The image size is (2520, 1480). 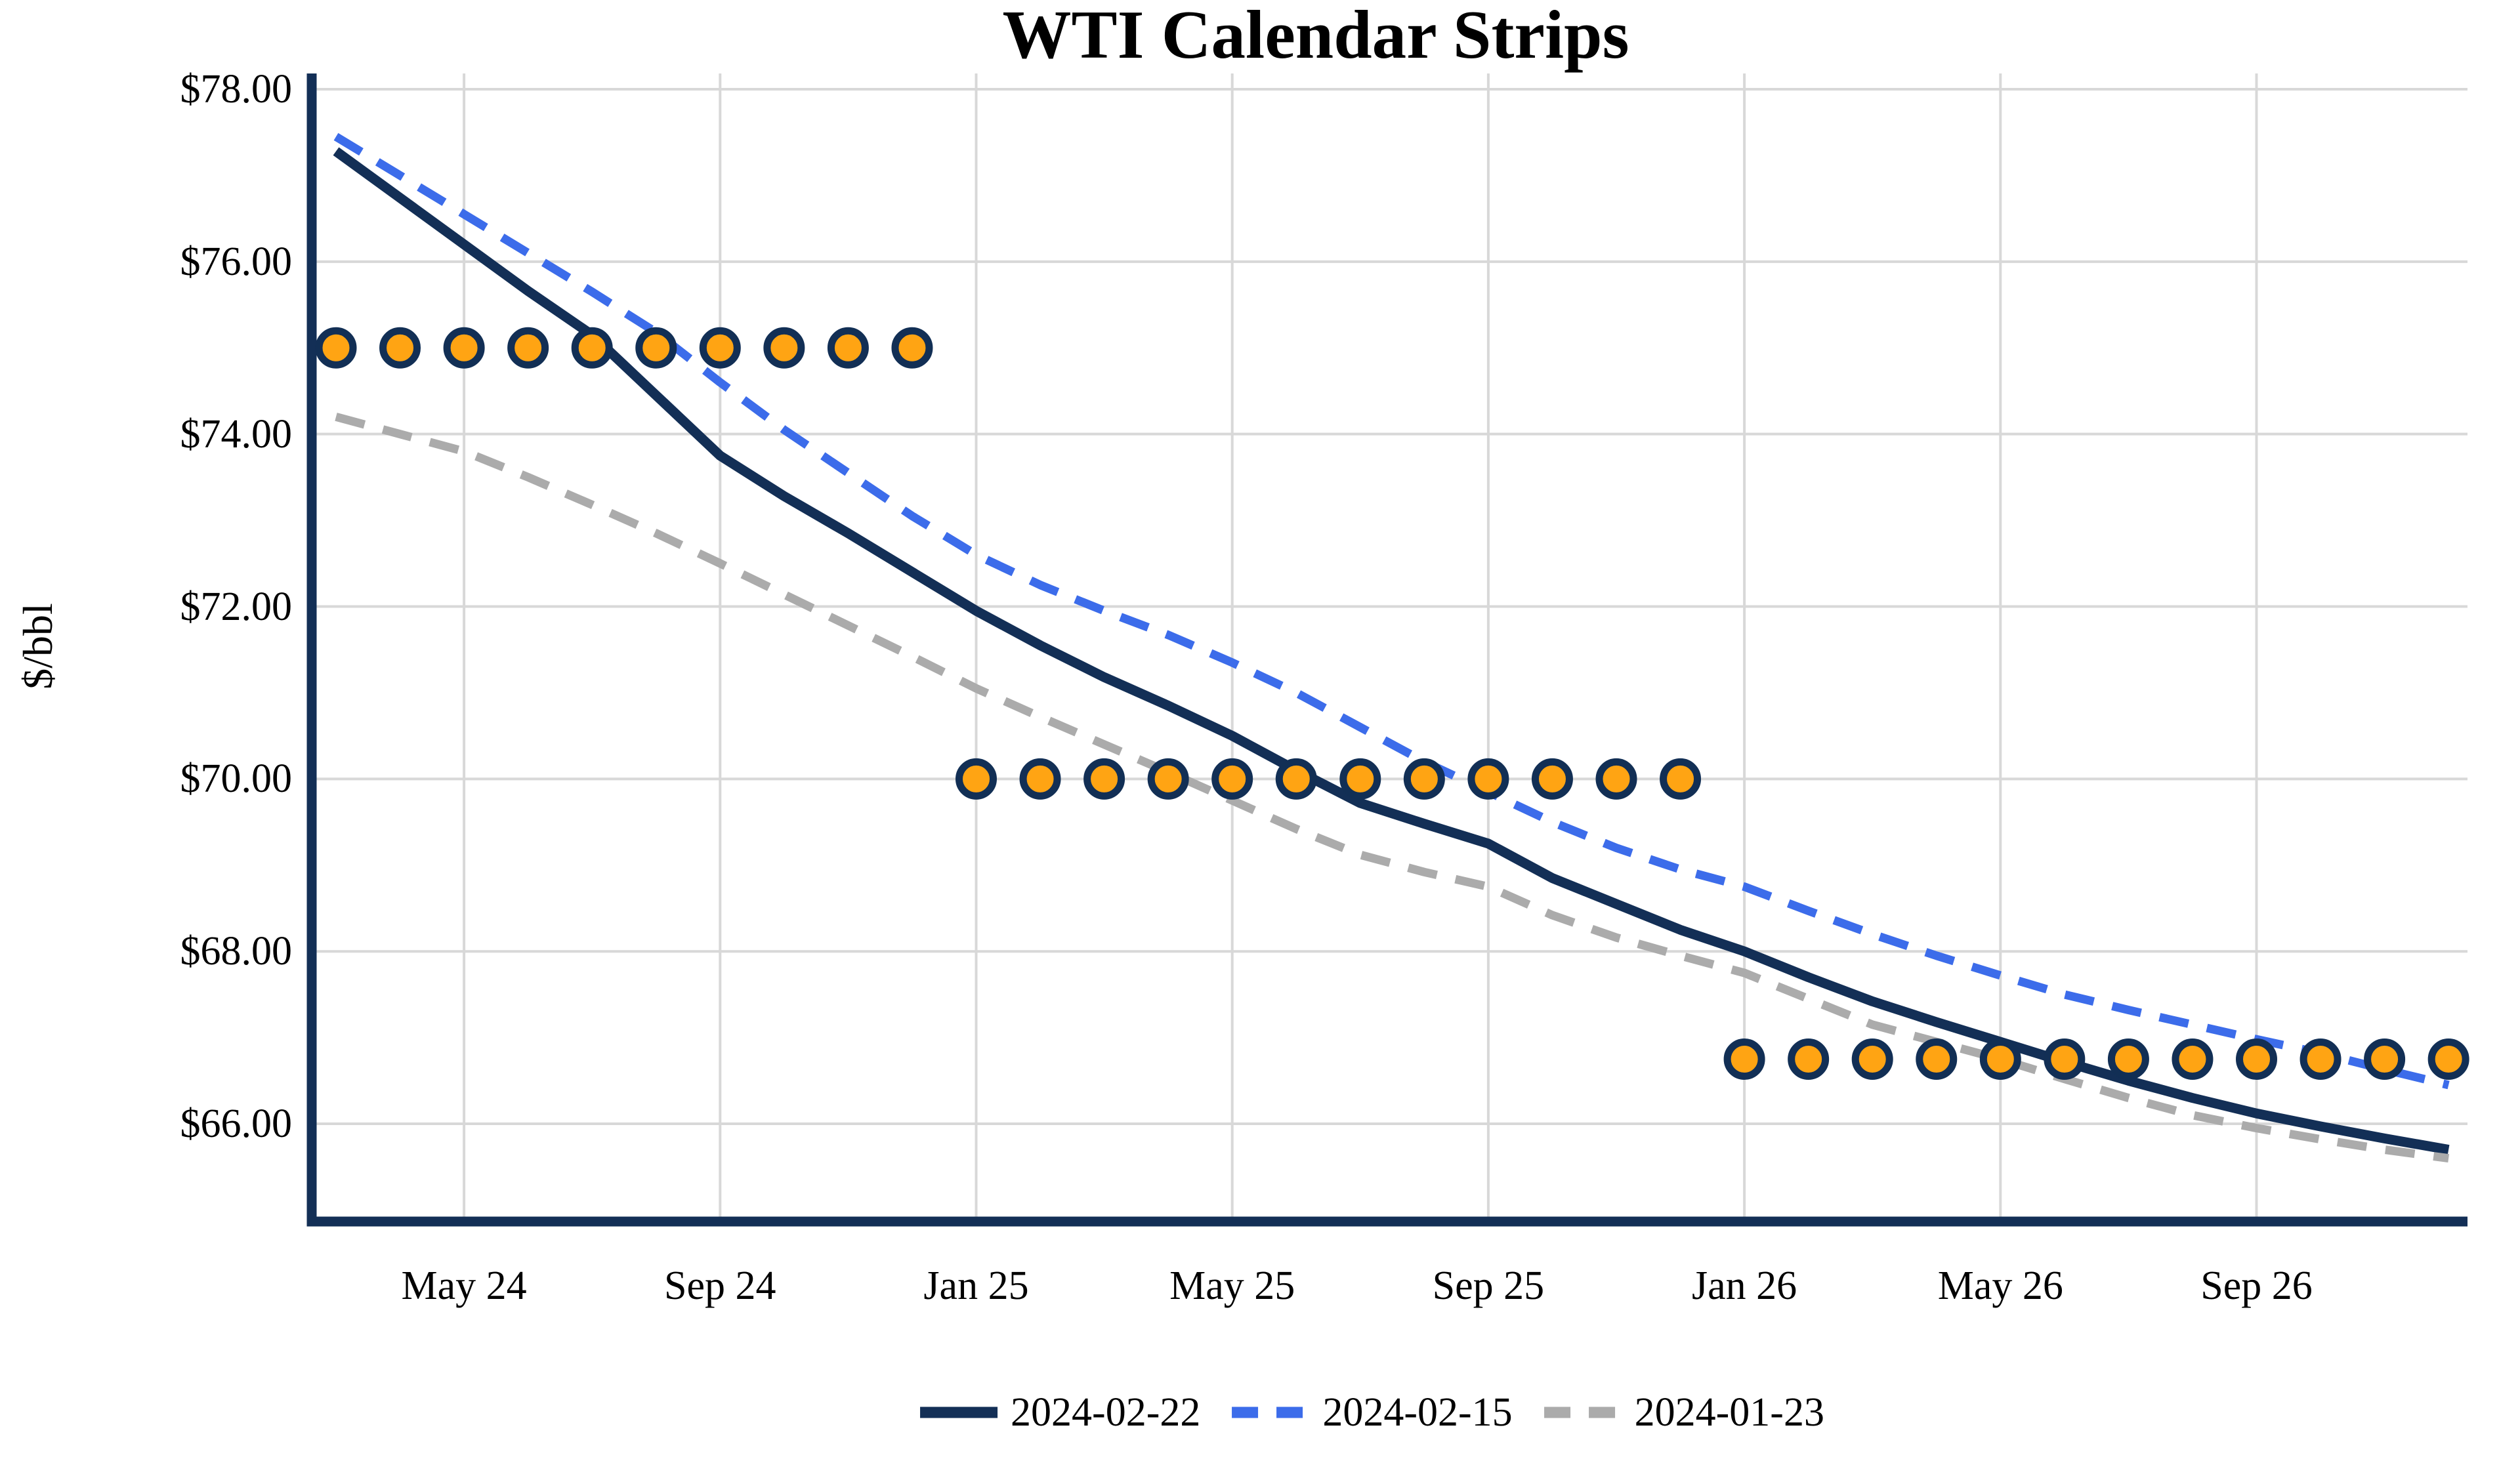 What do you see at coordinates (1315, 36) in the screenshot?
I see `chart-title: WTI Calendar Strips` at bounding box center [1315, 36].